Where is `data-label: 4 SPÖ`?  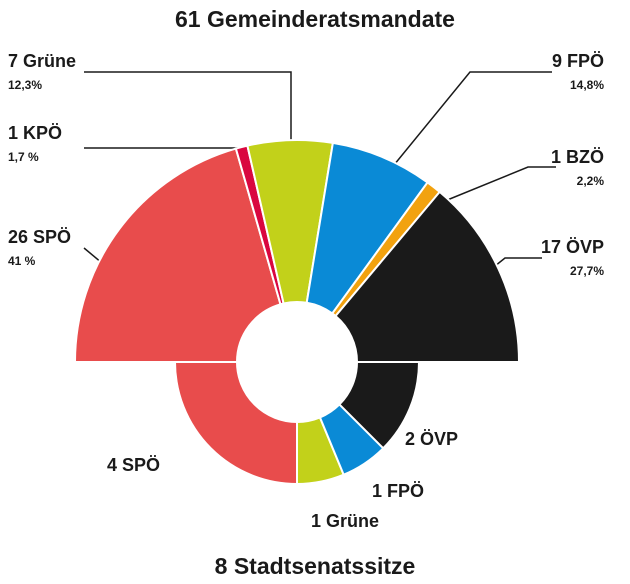
data-label: 4 SPÖ is located at coordinates (133, 465).